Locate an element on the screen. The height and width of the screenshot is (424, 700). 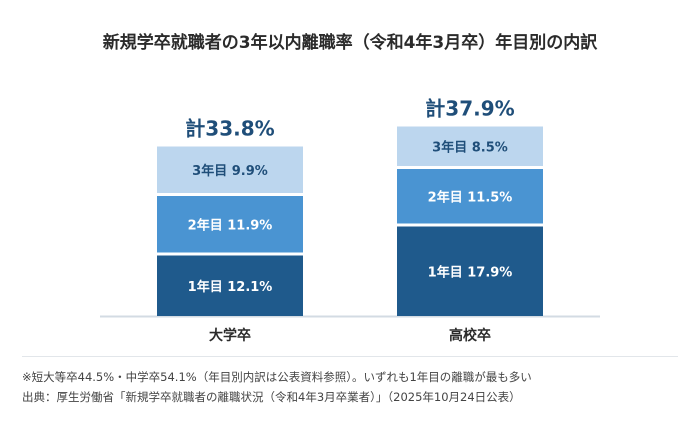
segment-label-1-1: 1年目 17.9% is located at coordinates (470, 272).